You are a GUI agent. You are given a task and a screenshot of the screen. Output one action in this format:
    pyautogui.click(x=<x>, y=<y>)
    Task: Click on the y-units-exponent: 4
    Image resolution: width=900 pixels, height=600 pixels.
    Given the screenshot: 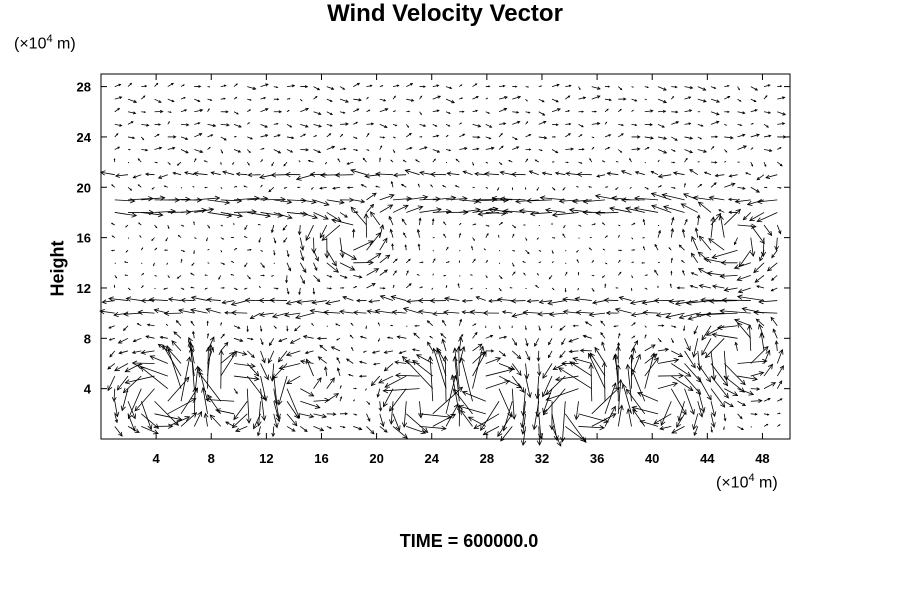 What is the action you would take?
    pyautogui.click(x=49, y=39)
    